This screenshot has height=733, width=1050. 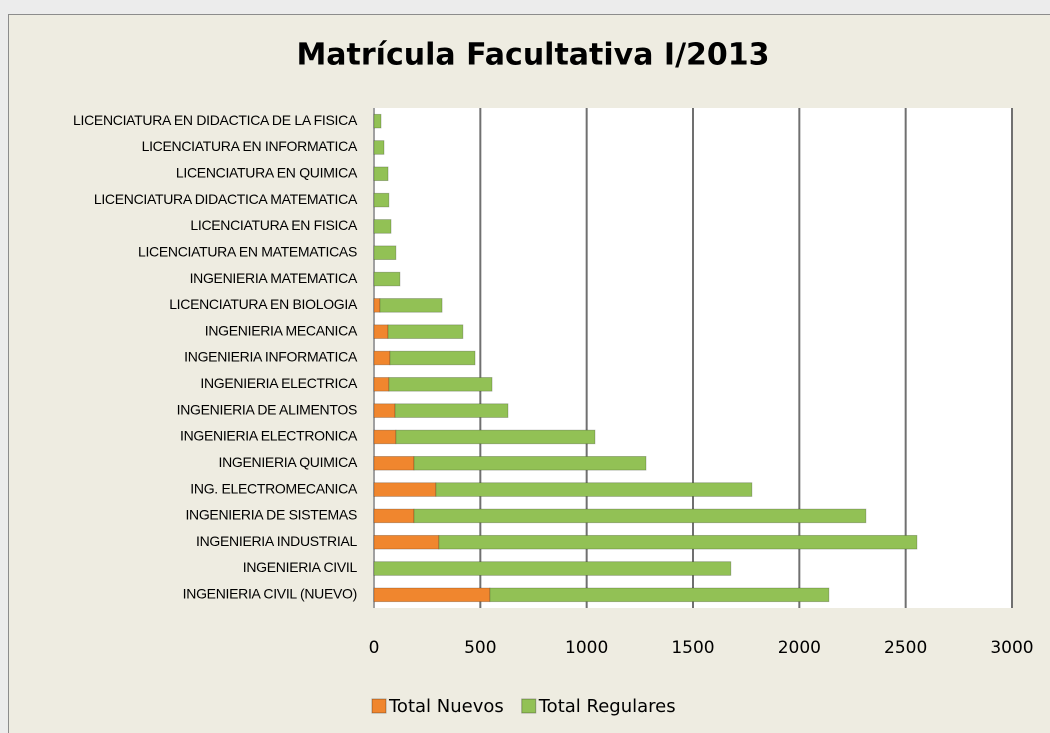 I want to click on y-tick-label: LICENCIATURA EN BIOLOGIA, so click(x=263, y=304).